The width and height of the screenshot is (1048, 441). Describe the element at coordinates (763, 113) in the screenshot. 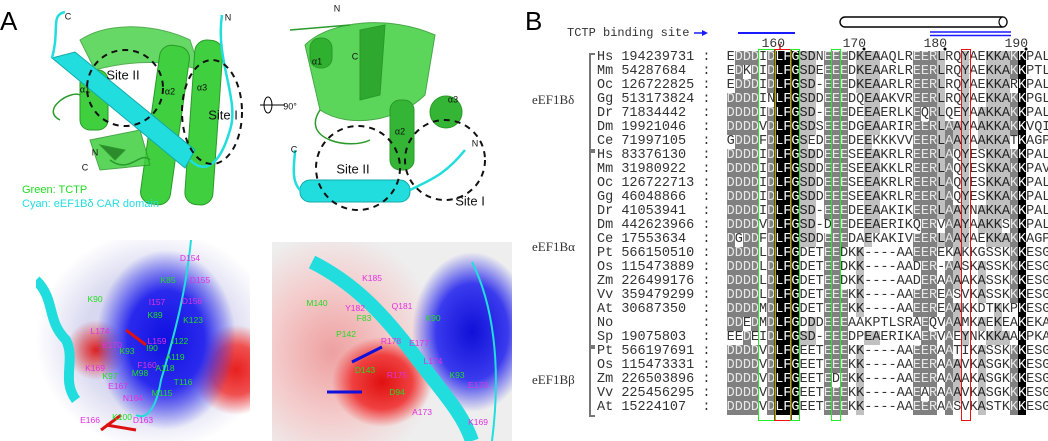

I see `residue: I` at that location.